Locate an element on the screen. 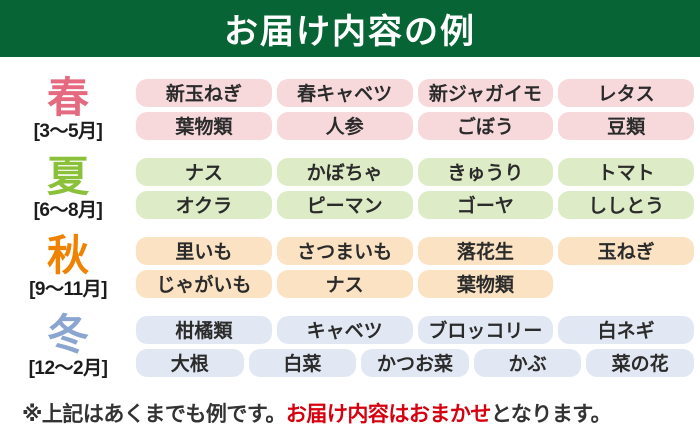 This screenshot has height=435, width=700. vegetable-chip: 白ネギ is located at coordinates (626, 329).